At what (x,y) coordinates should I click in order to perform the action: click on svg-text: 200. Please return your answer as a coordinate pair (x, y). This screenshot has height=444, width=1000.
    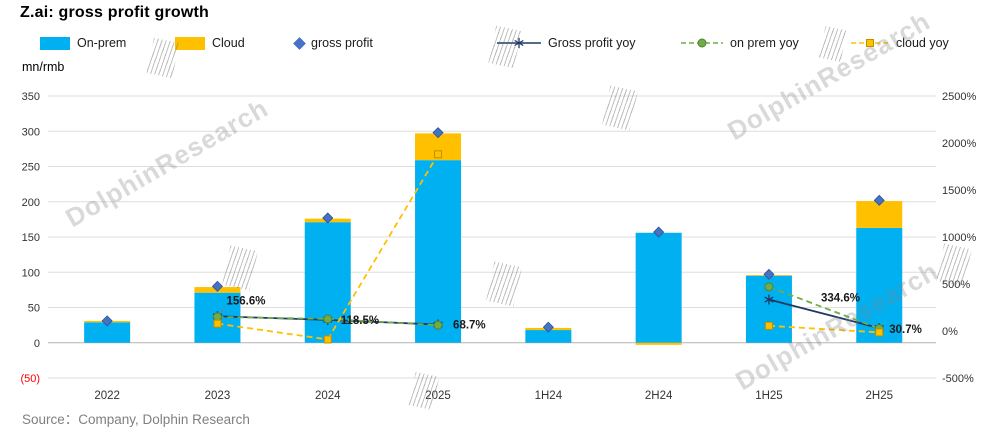
    Looking at the image, I should click on (31, 203).